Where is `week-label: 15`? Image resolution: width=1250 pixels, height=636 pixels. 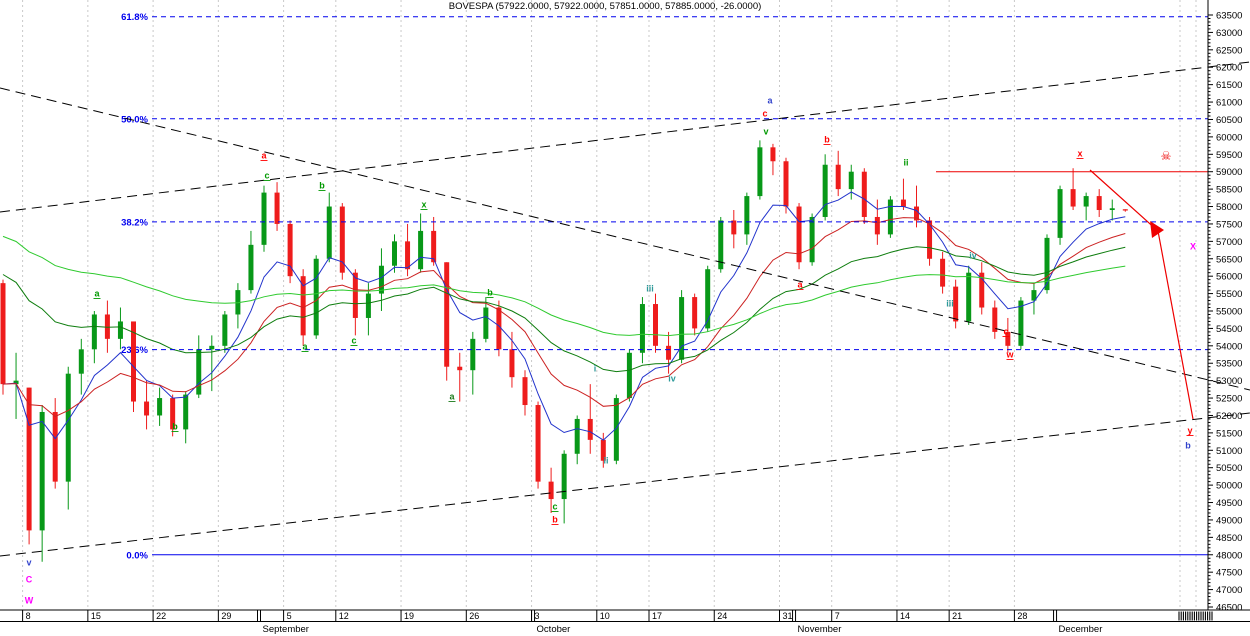 week-label: 15 is located at coordinates (96, 616).